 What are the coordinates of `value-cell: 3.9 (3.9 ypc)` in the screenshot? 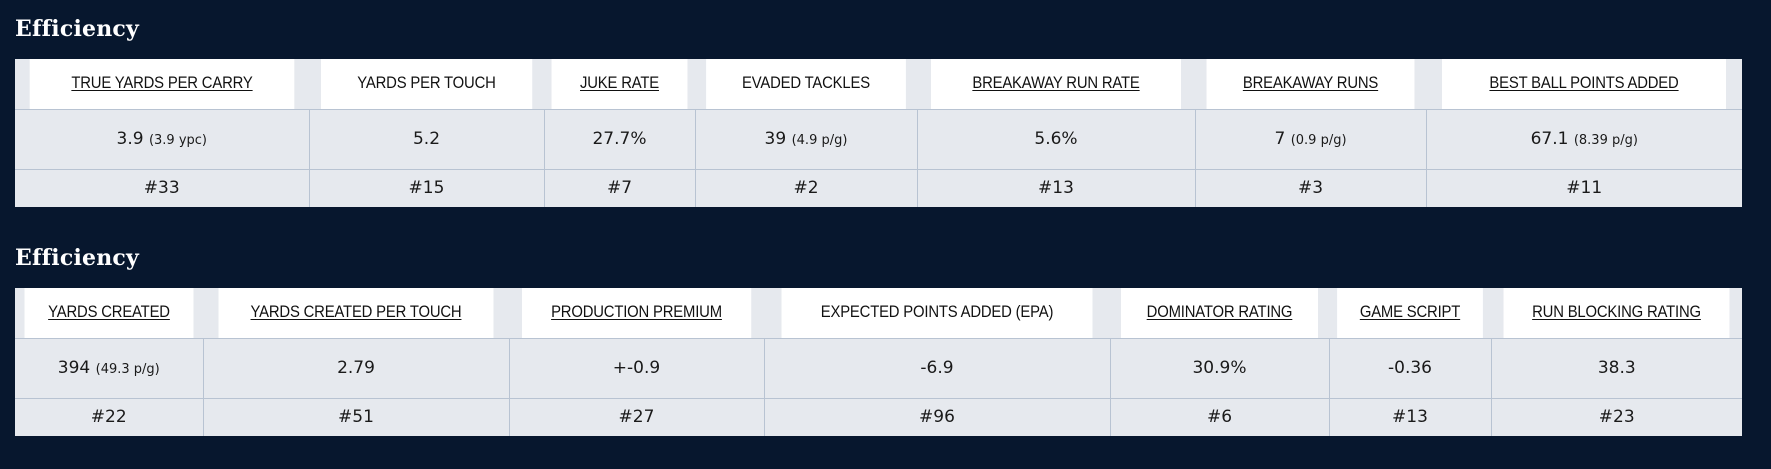 It's located at (162, 139).